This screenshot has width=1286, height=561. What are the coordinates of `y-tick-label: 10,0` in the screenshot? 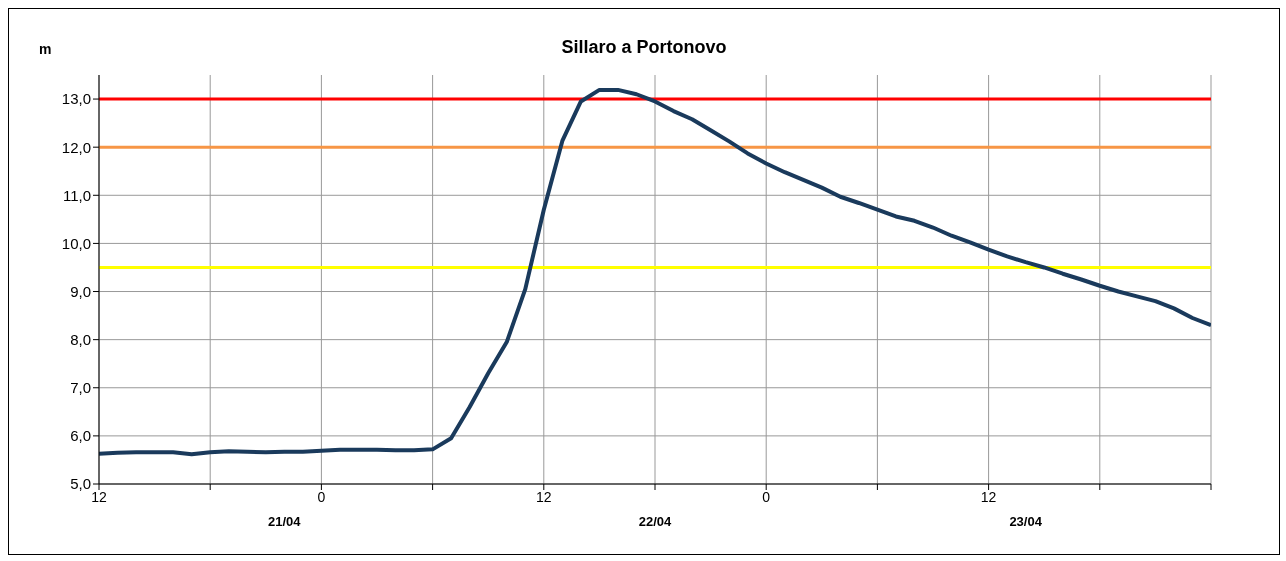 It's located at (76, 243).